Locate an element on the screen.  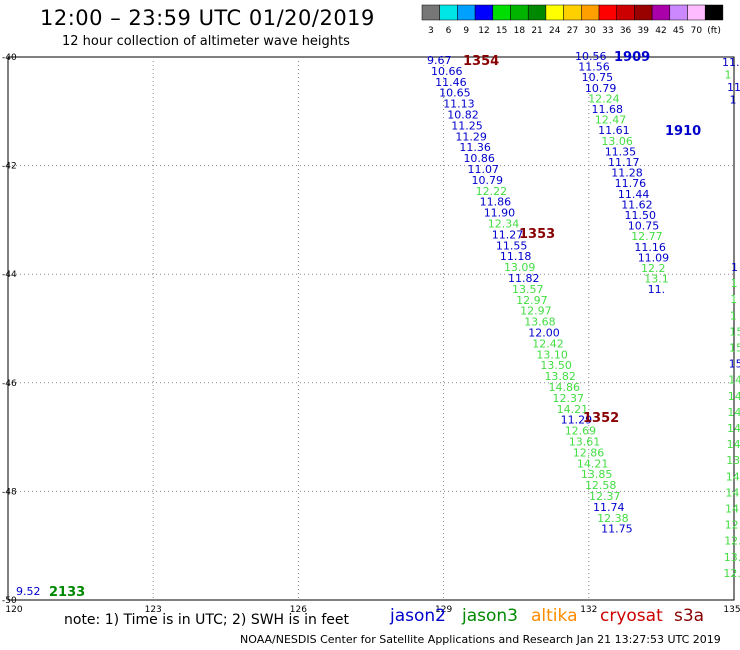
wave-height-value: 10.82 is located at coordinates (463, 115).